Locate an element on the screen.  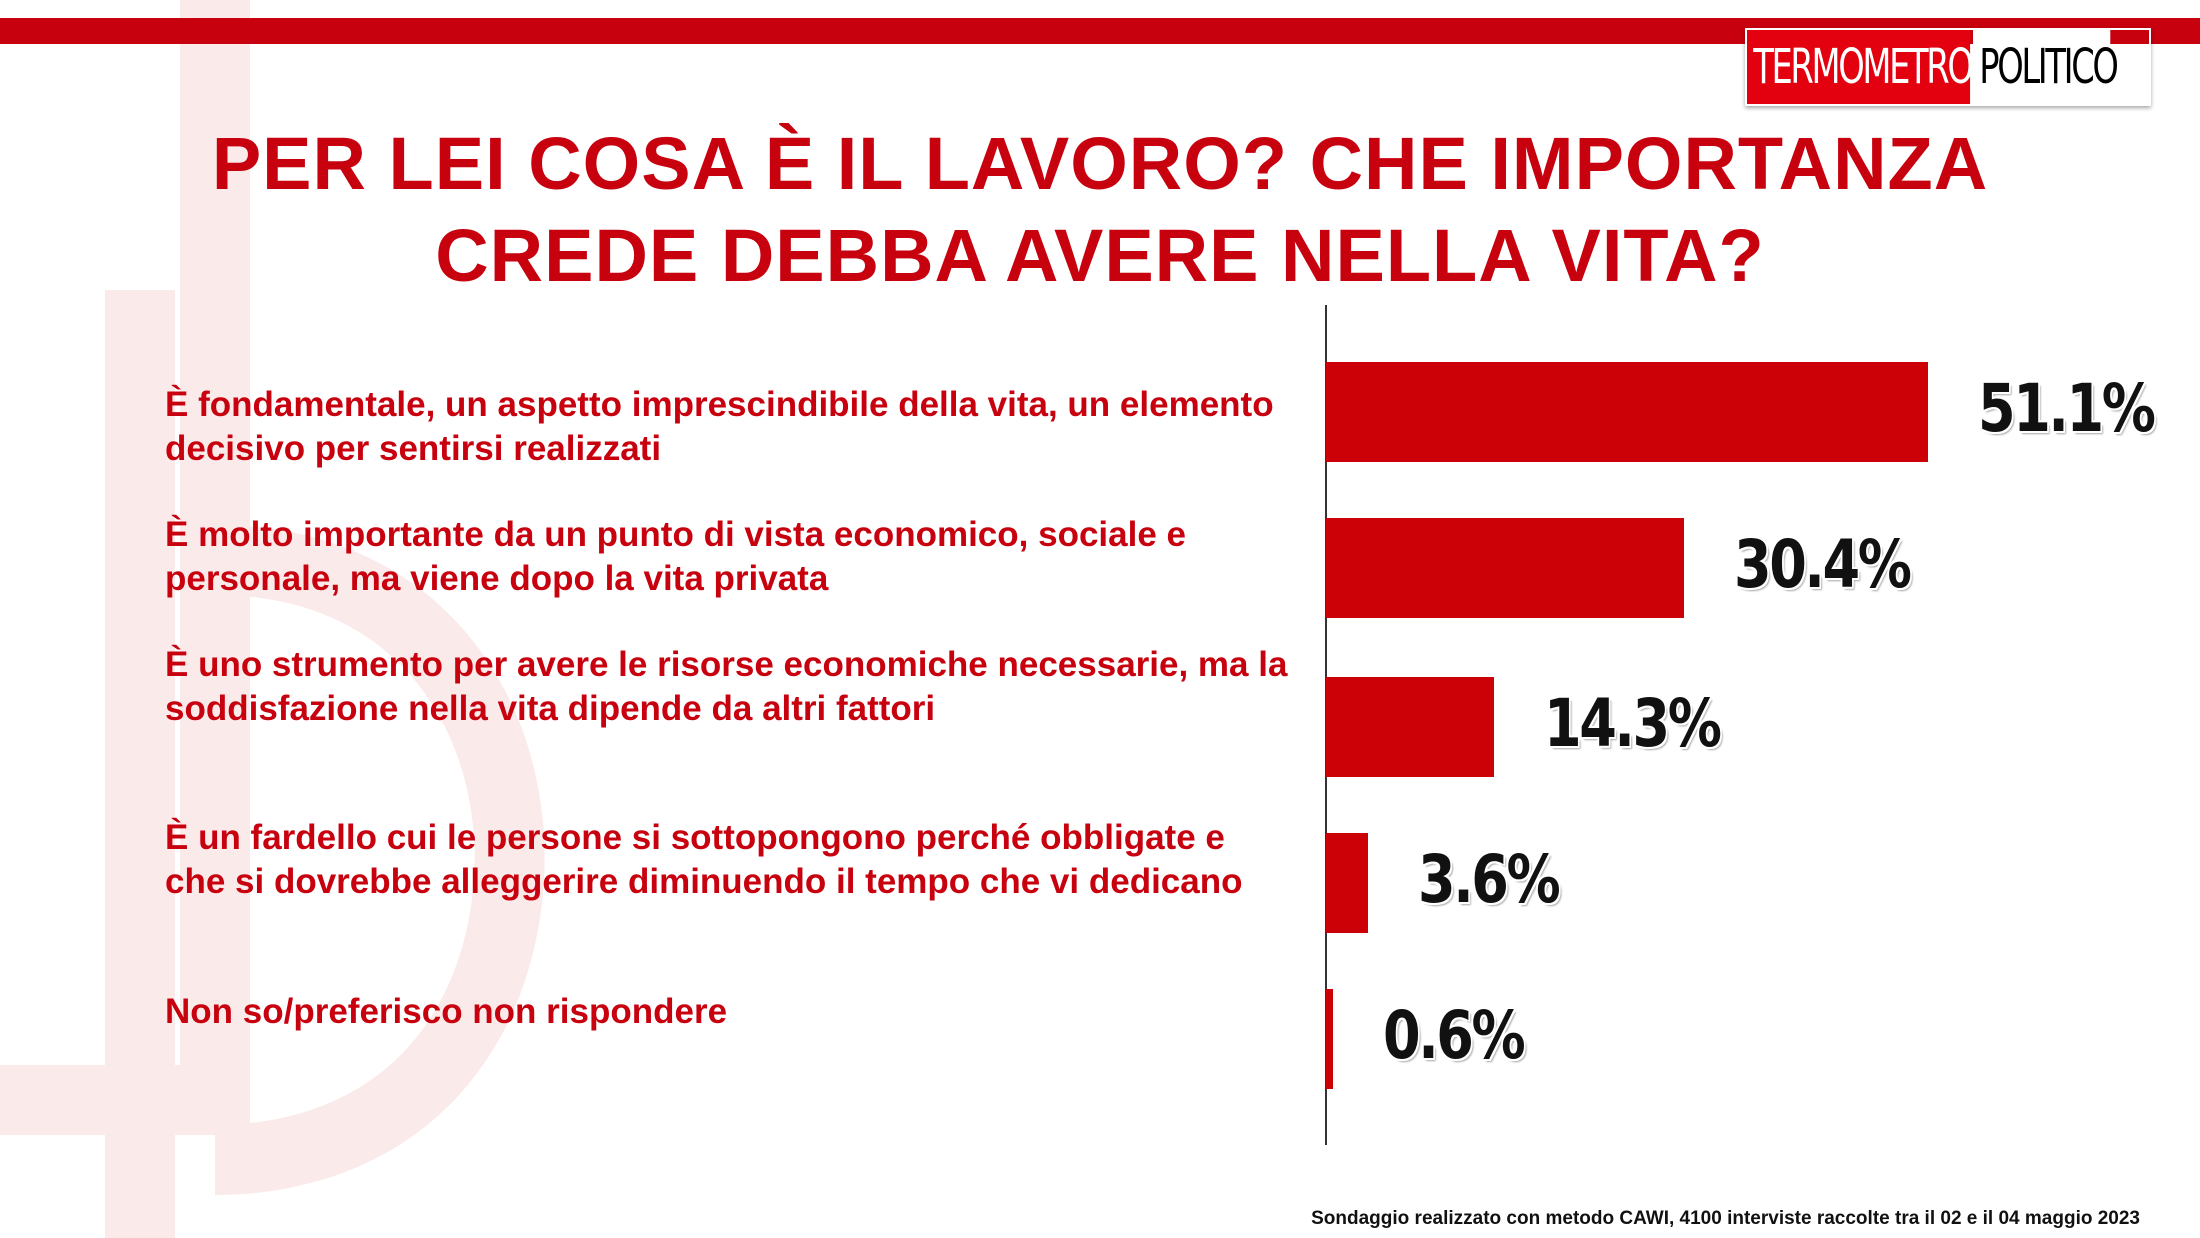
value-label: 3.6% is located at coordinates (1489, 879).